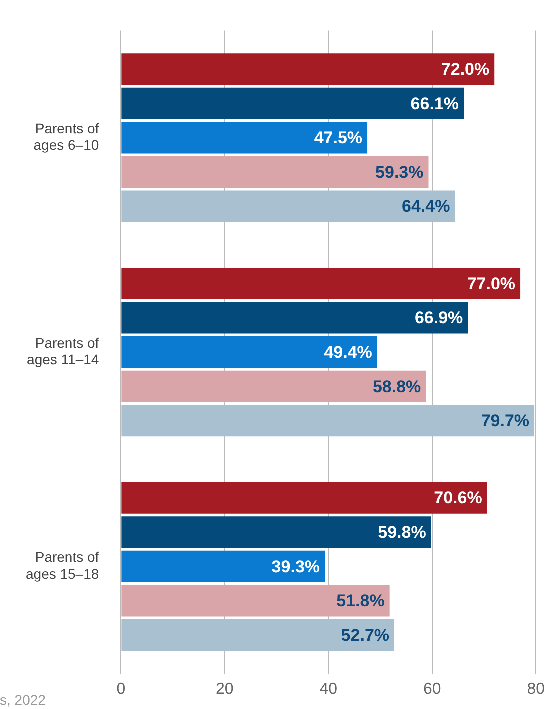 The height and width of the screenshot is (709, 551). What do you see at coordinates (536, 689) in the screenshot?
I see `x-tick-label: 80` at bounding box center [536, 689].